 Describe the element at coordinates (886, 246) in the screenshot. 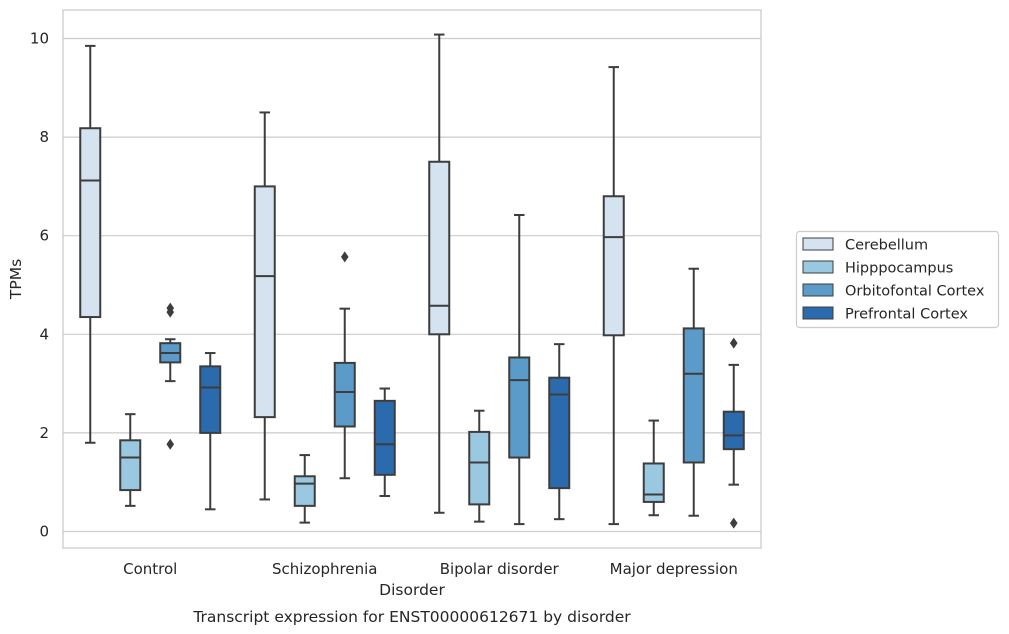

I see `legend-entry: Cerebellum` at that location.